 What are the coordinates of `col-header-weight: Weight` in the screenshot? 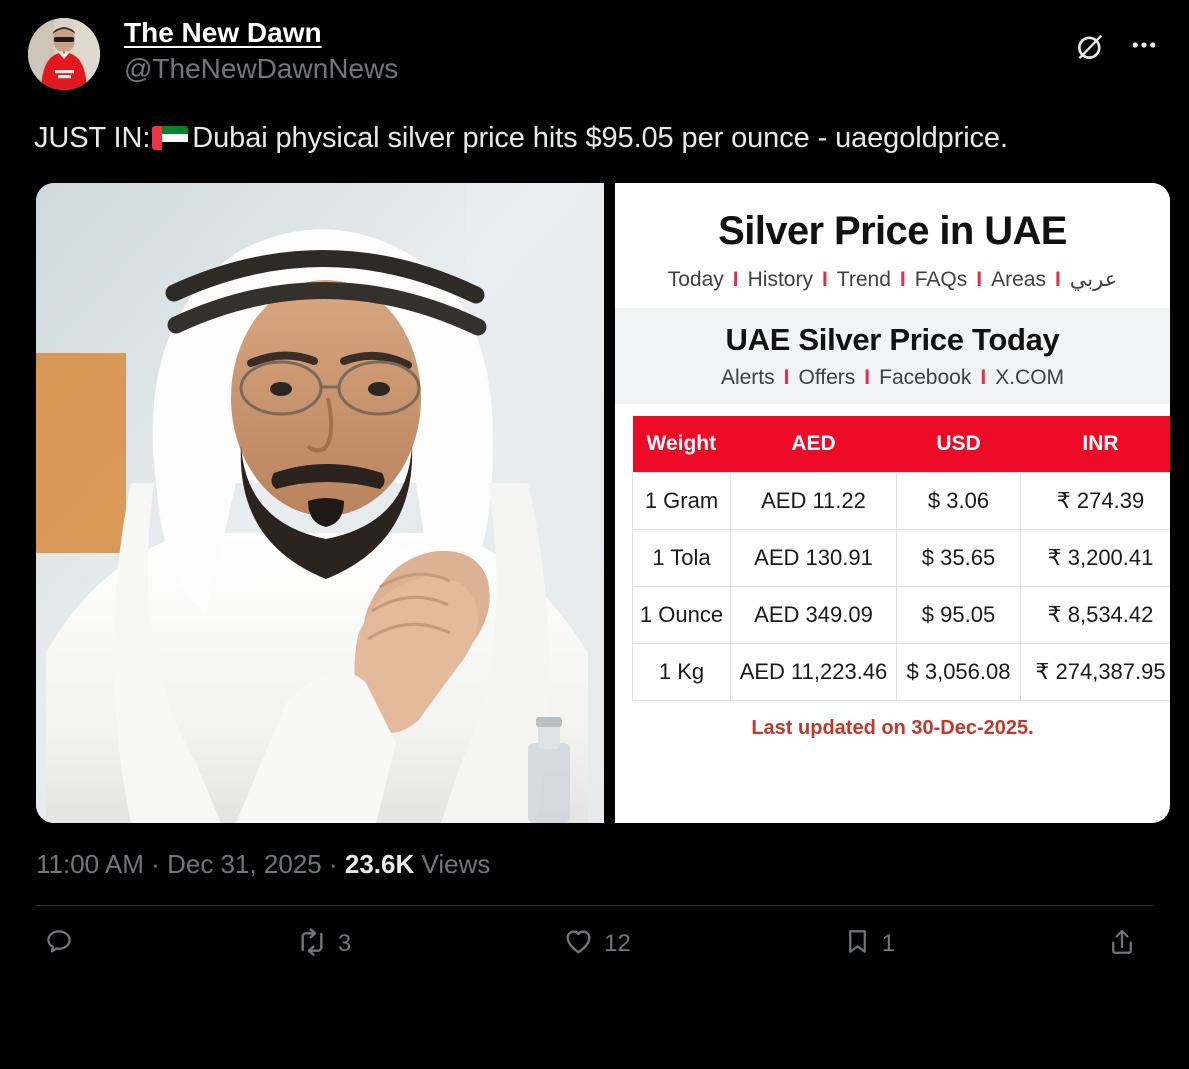 It's located at (681, 444).